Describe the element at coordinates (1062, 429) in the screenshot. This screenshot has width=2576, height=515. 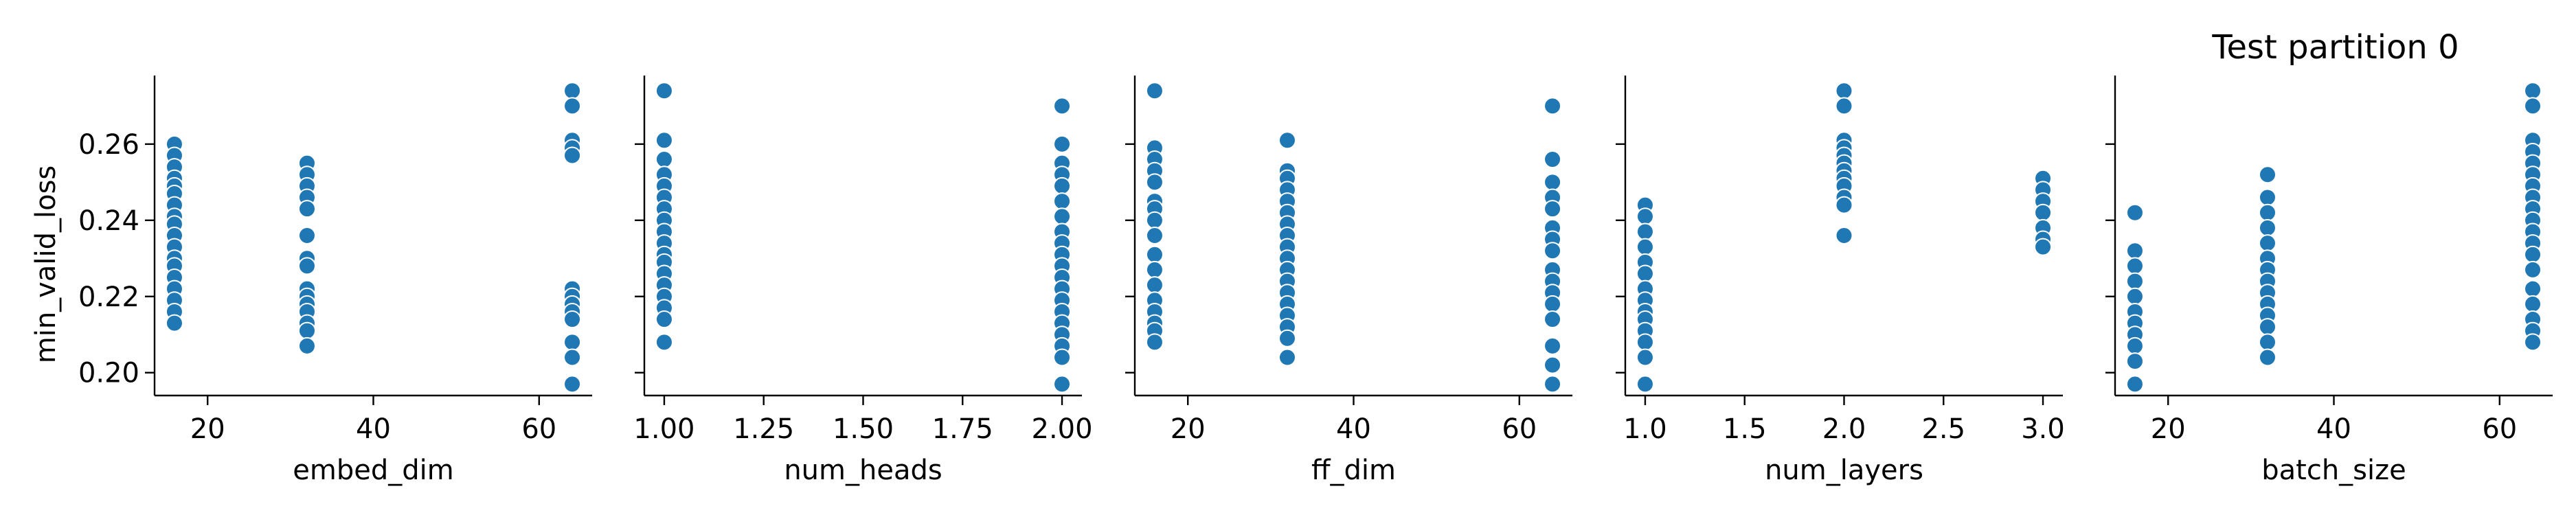
I see `x-tick-label: 2.00` at that location.